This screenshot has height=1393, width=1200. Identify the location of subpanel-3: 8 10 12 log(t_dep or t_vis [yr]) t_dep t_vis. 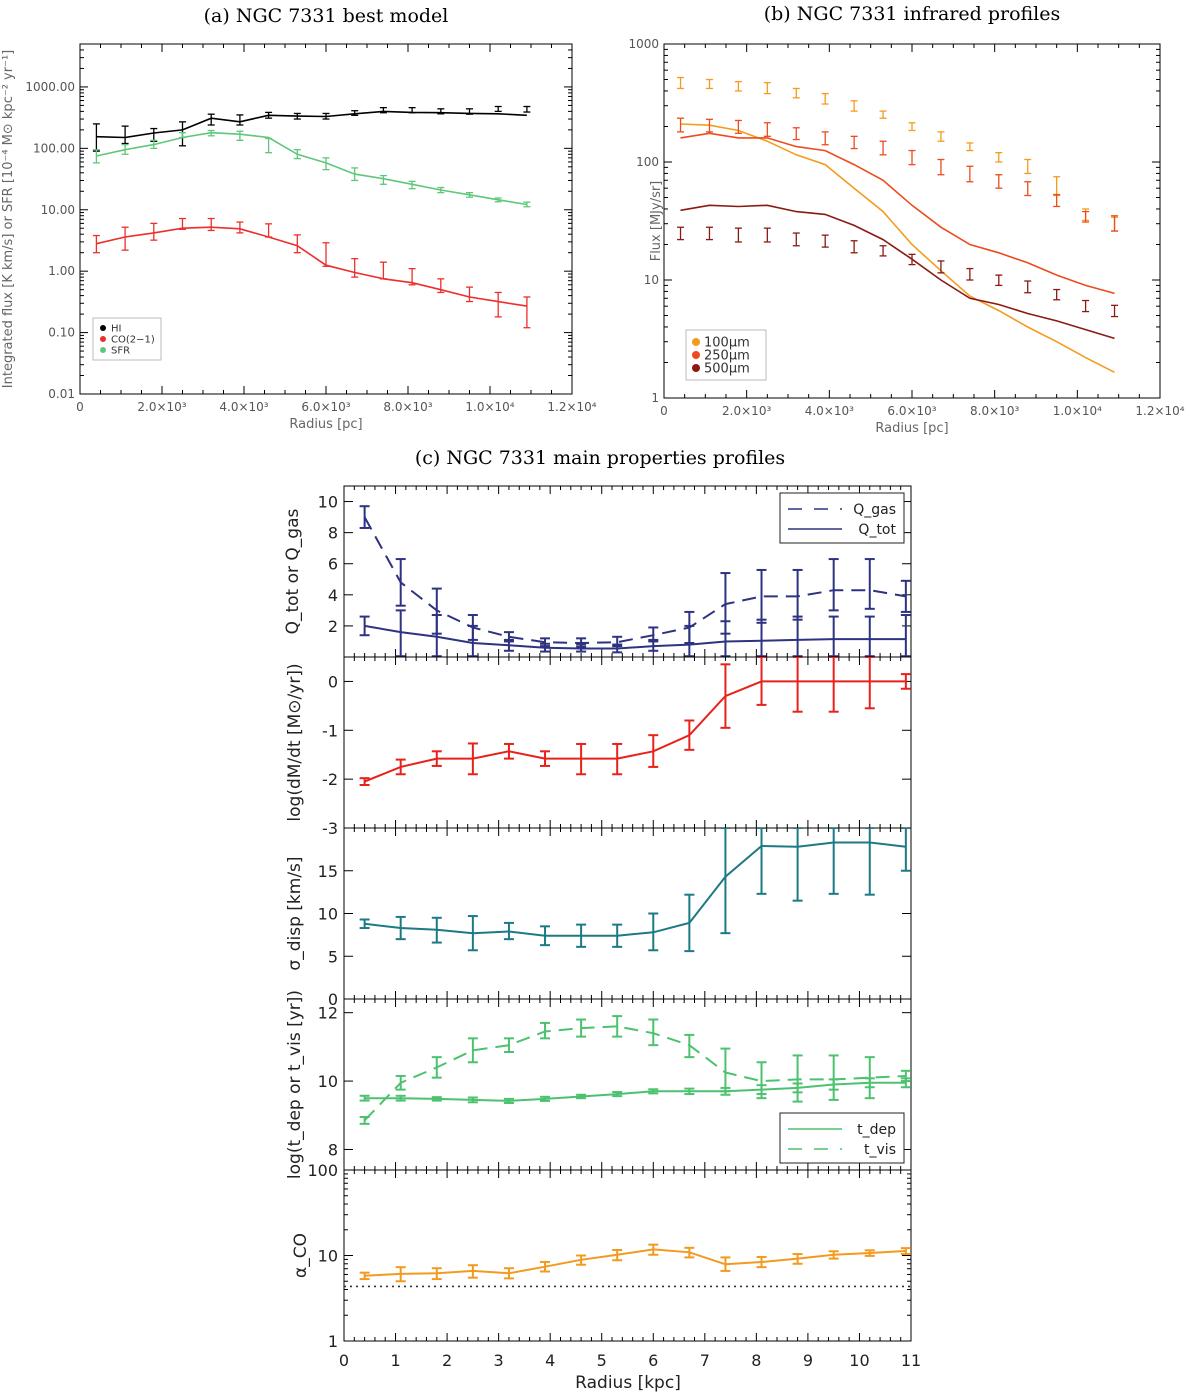
(598, 1084).